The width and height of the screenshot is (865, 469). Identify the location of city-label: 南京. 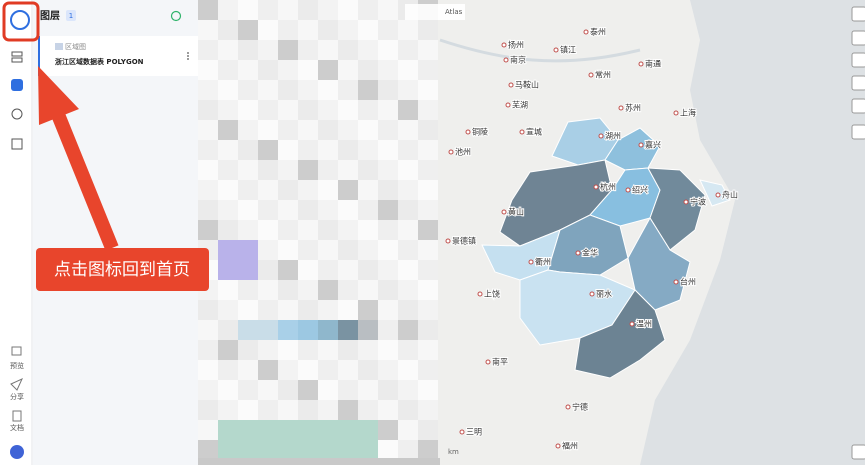
(518, 60).